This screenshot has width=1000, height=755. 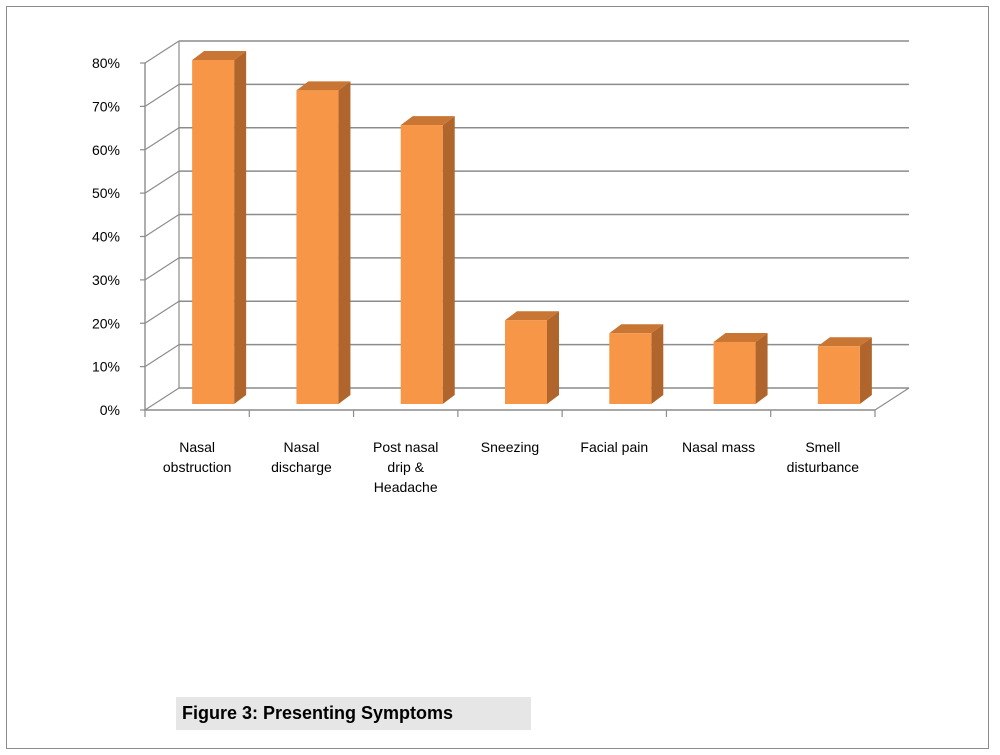 I want to click on y-tick-label: 10%, so click(x=106, y=367).